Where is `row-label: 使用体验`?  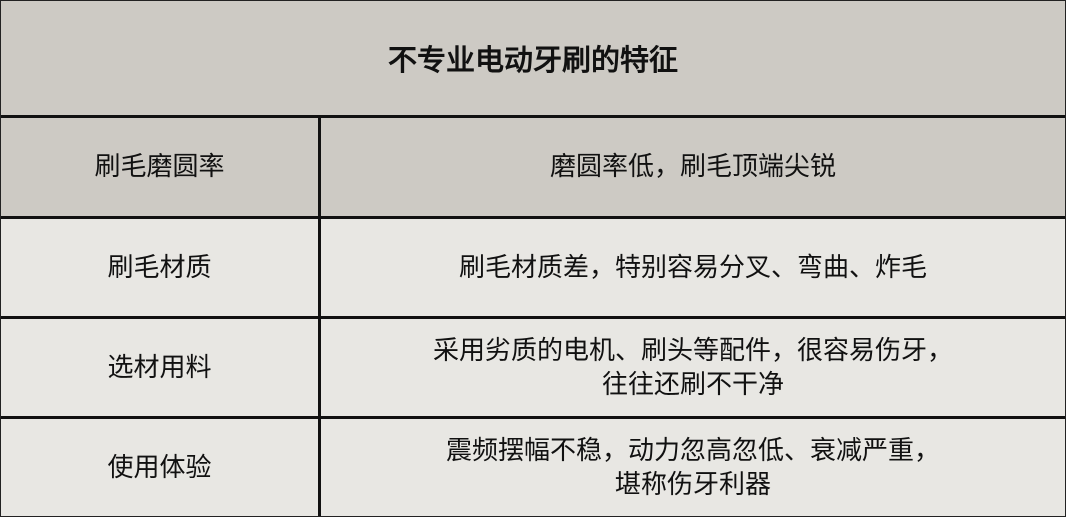
row-label: 使用体验 is located at coordinates (161, 467).